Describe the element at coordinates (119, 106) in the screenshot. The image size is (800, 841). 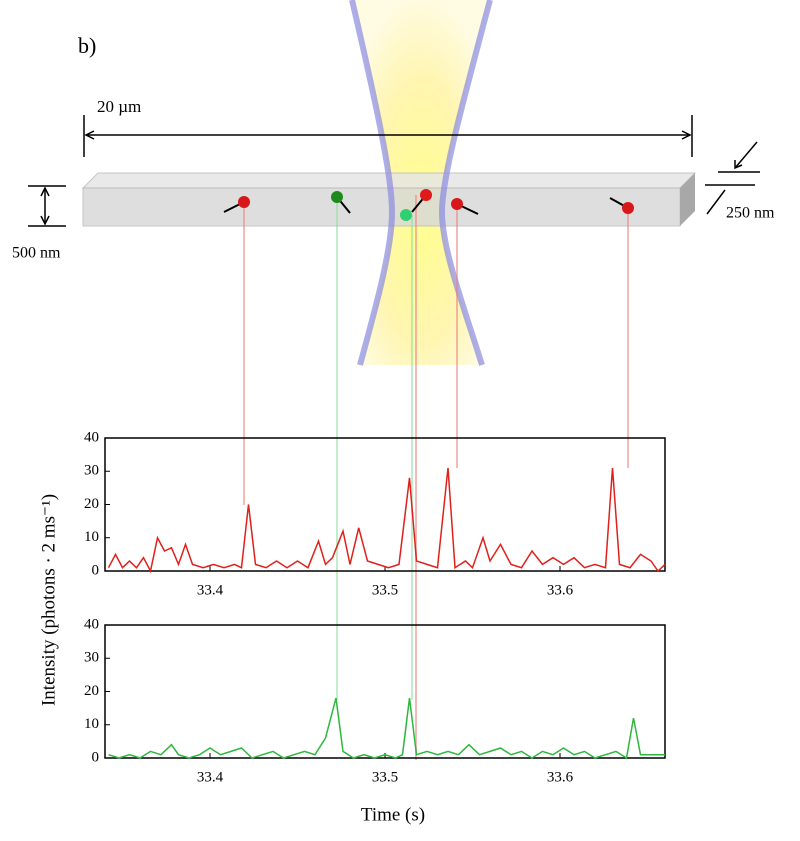
I see `scale-label: 20 µm` at that location.